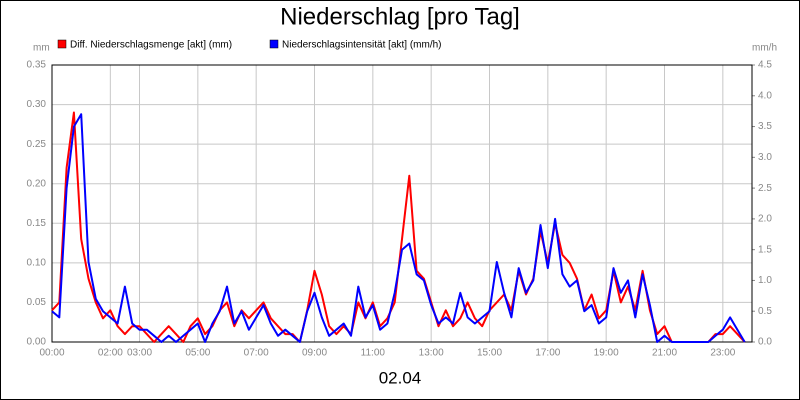  Describe the element at coordinates (765, 95) in the screenshot. I see `y2-tick-label: 4.0` at that location.